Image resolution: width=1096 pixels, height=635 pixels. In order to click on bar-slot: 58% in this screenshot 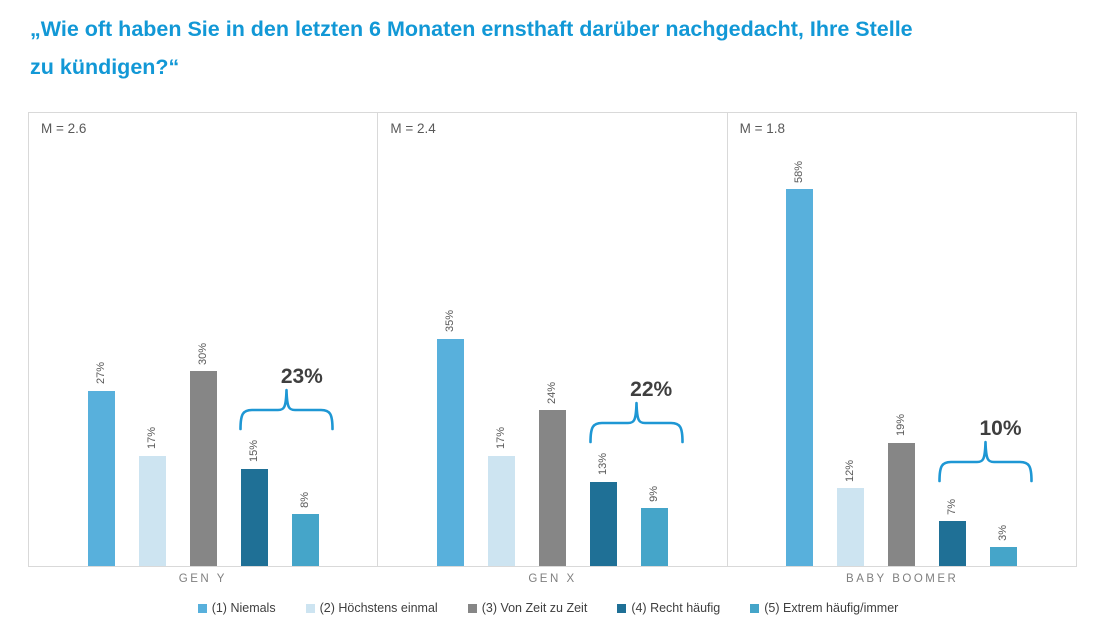, I will do `click(800, 363)`.